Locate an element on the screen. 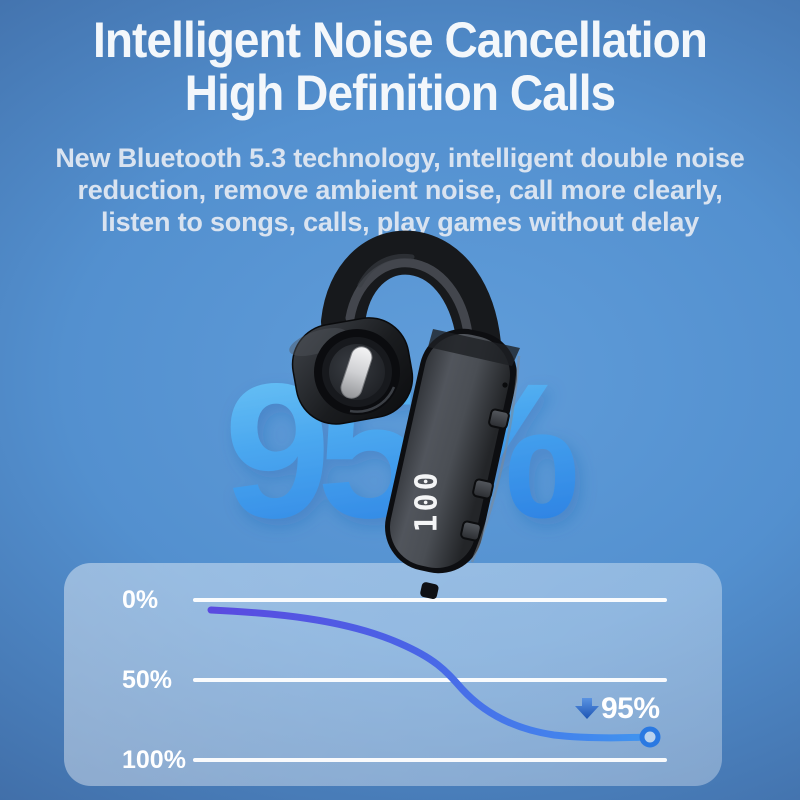 The height and width of the screenshot is (800, 800). earbud is located at coordinates (351, 371).